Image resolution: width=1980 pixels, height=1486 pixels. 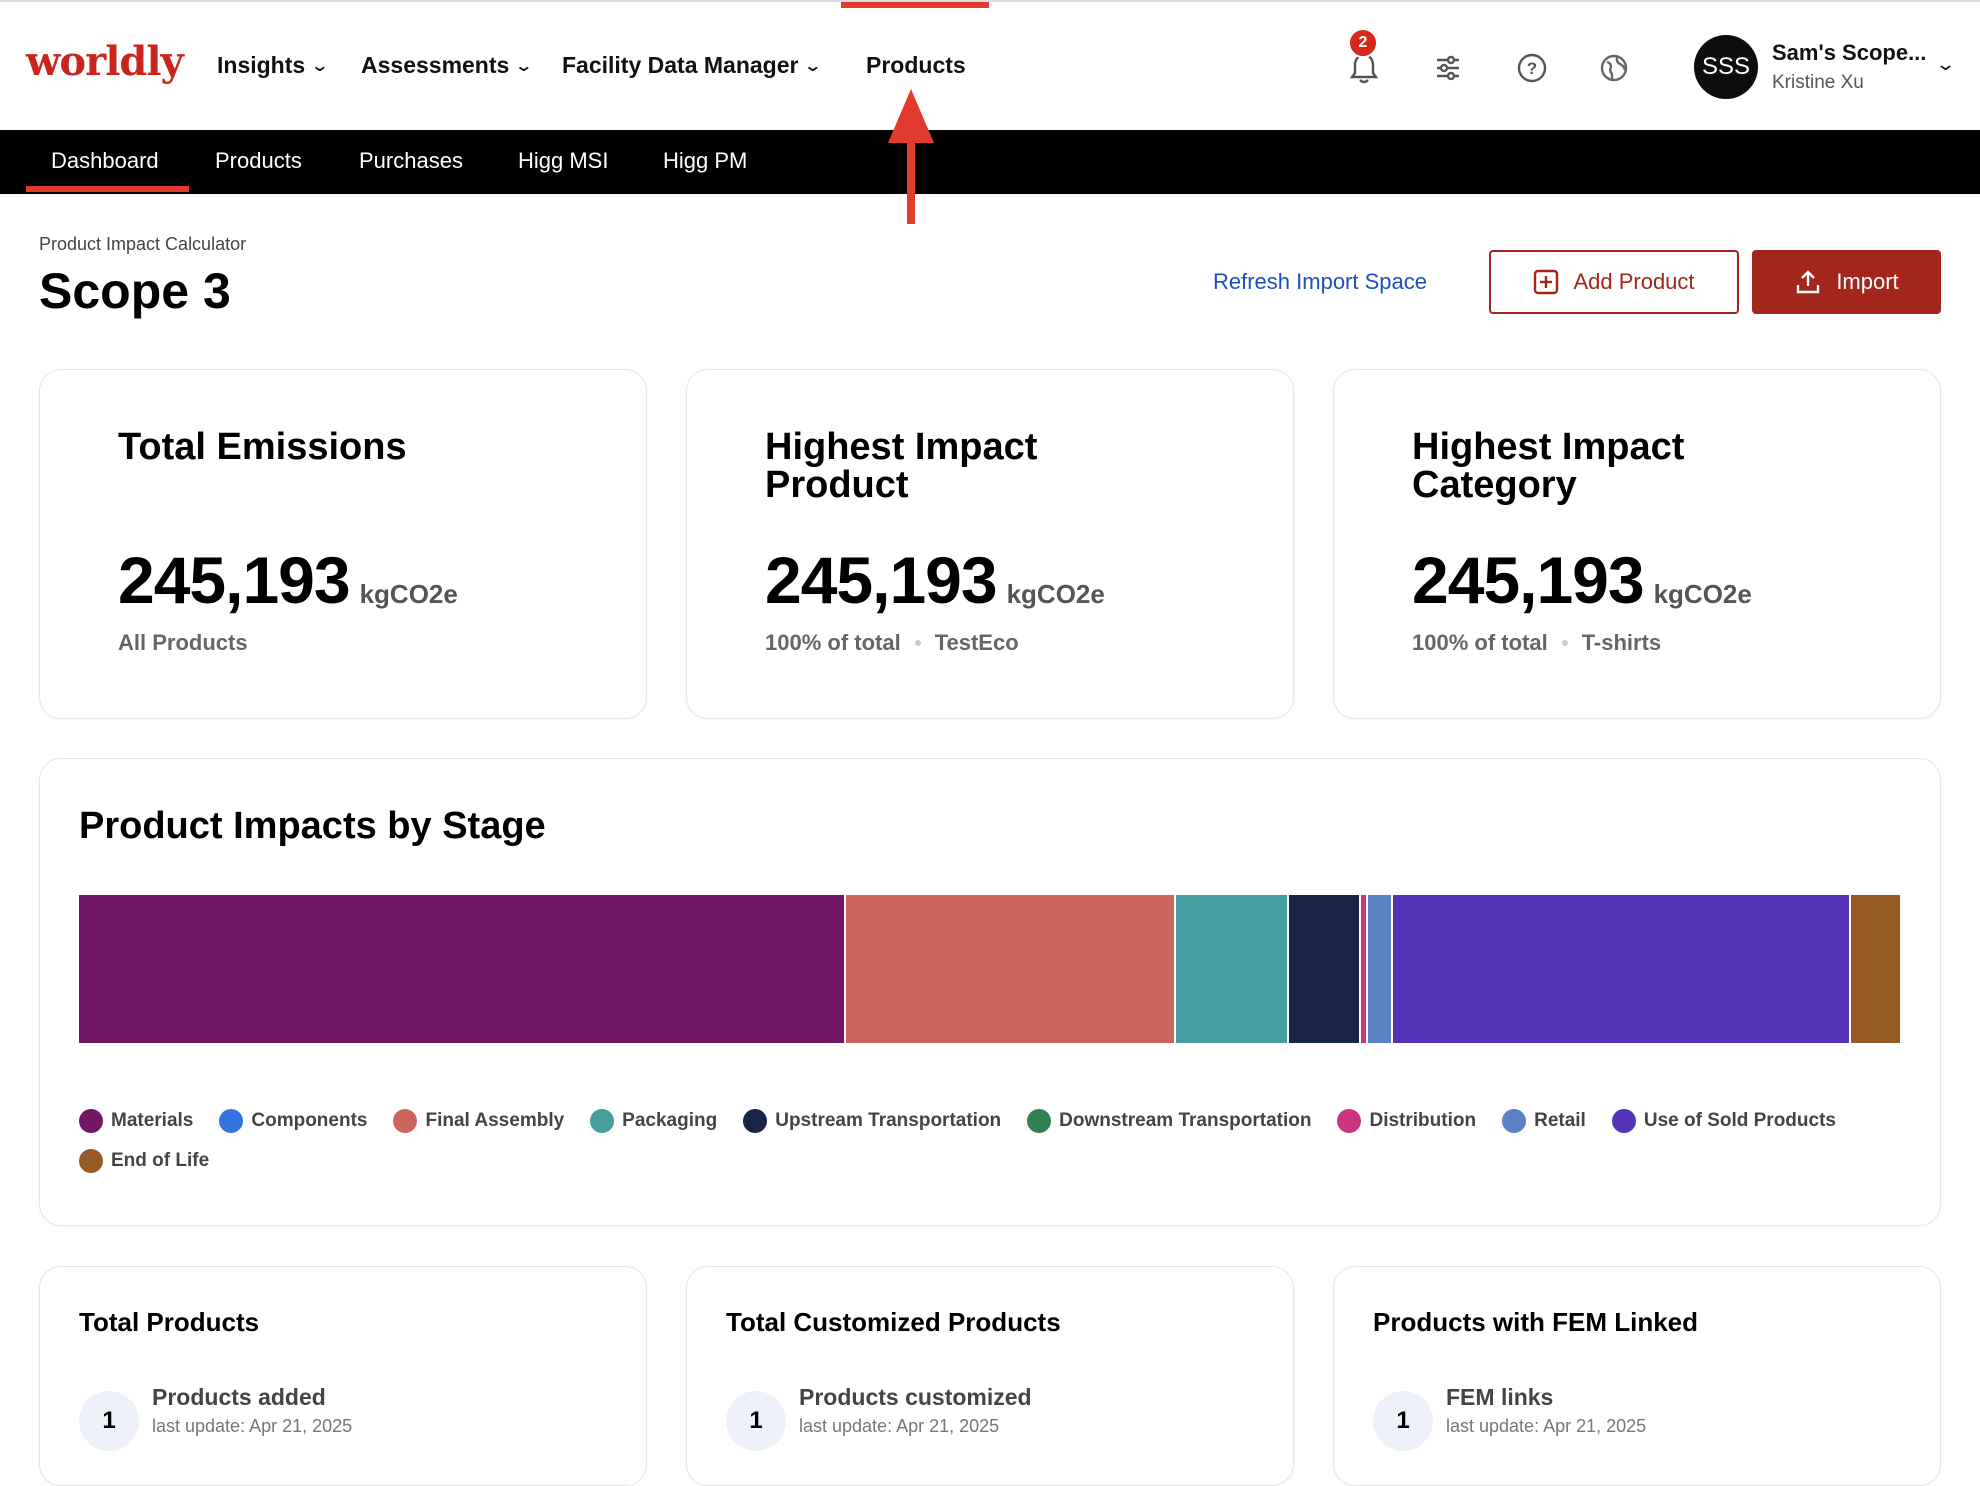 What do you see at coordinates (160, 1160) in the screenshot?
I see `legend-label: End of Life` at bounding box center [160, 1160].